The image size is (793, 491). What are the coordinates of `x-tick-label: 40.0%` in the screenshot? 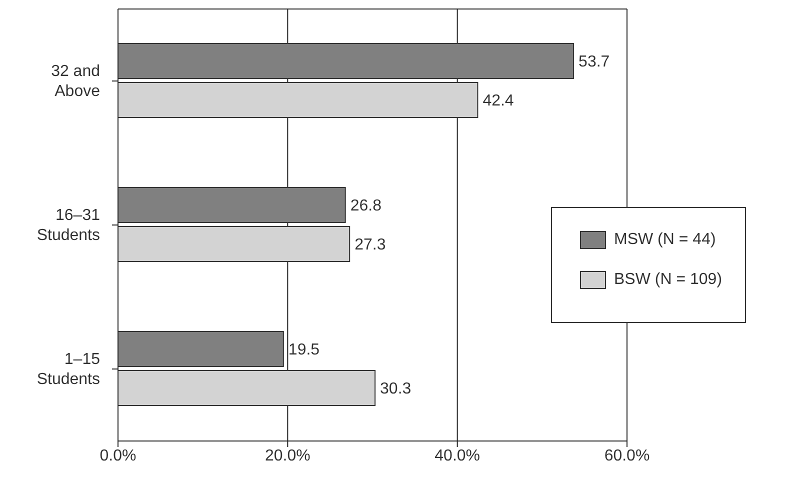 It's located at (457, 455).